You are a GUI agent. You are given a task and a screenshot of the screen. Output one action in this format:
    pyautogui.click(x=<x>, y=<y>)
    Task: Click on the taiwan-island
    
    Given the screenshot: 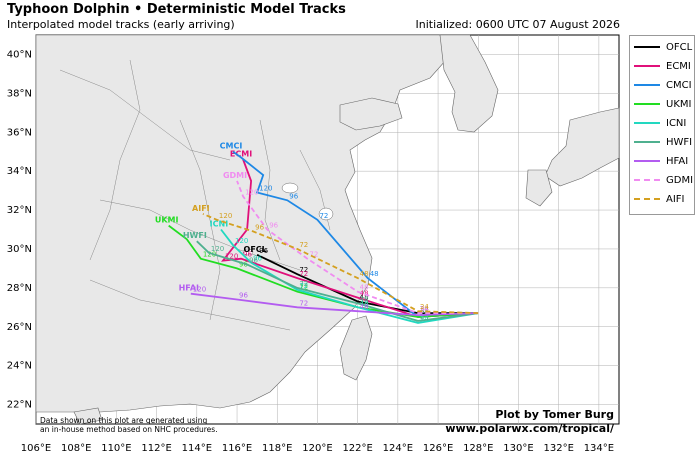 What is the action you would take?
    pyautogui.click(x=356, y=348)
    